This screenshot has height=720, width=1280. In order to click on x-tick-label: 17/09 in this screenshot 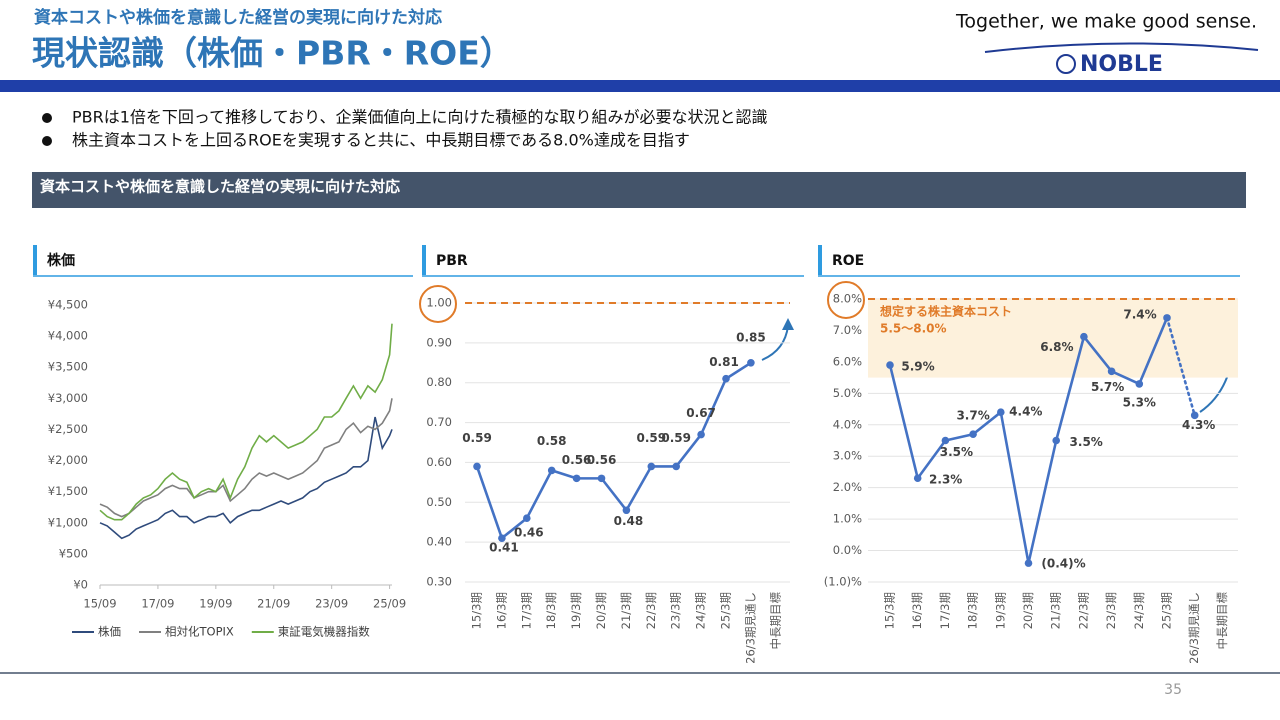, I will do `click(157, 604)`.